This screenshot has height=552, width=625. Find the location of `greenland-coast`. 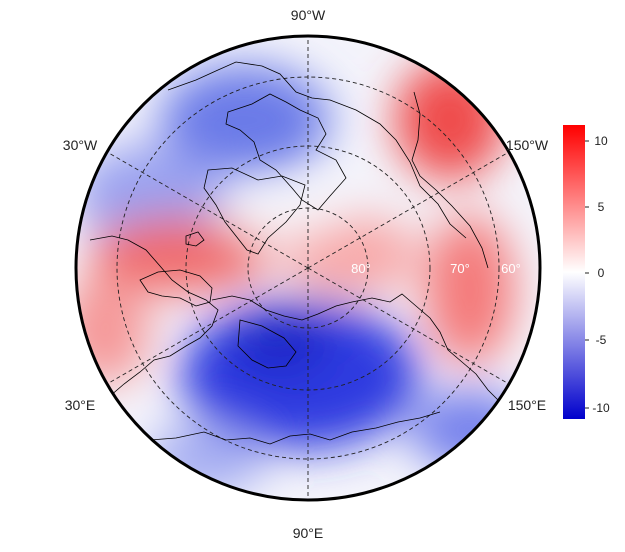

greenland-coast is located at coordinates (254, 211).